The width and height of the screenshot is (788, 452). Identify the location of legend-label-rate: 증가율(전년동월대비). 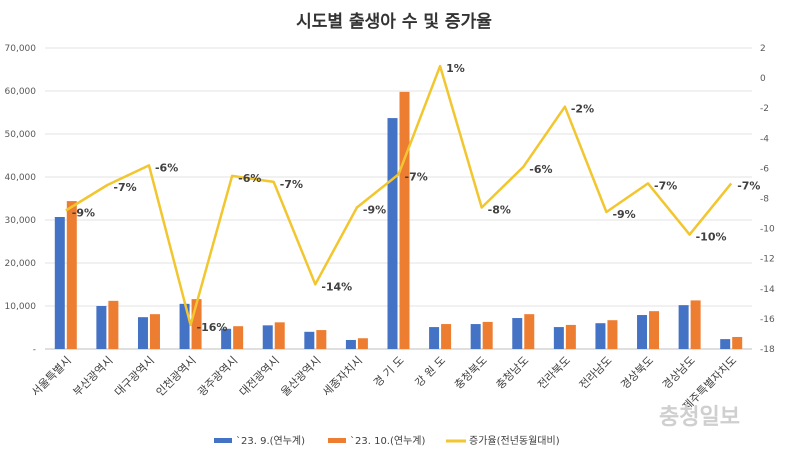
(514, 441).